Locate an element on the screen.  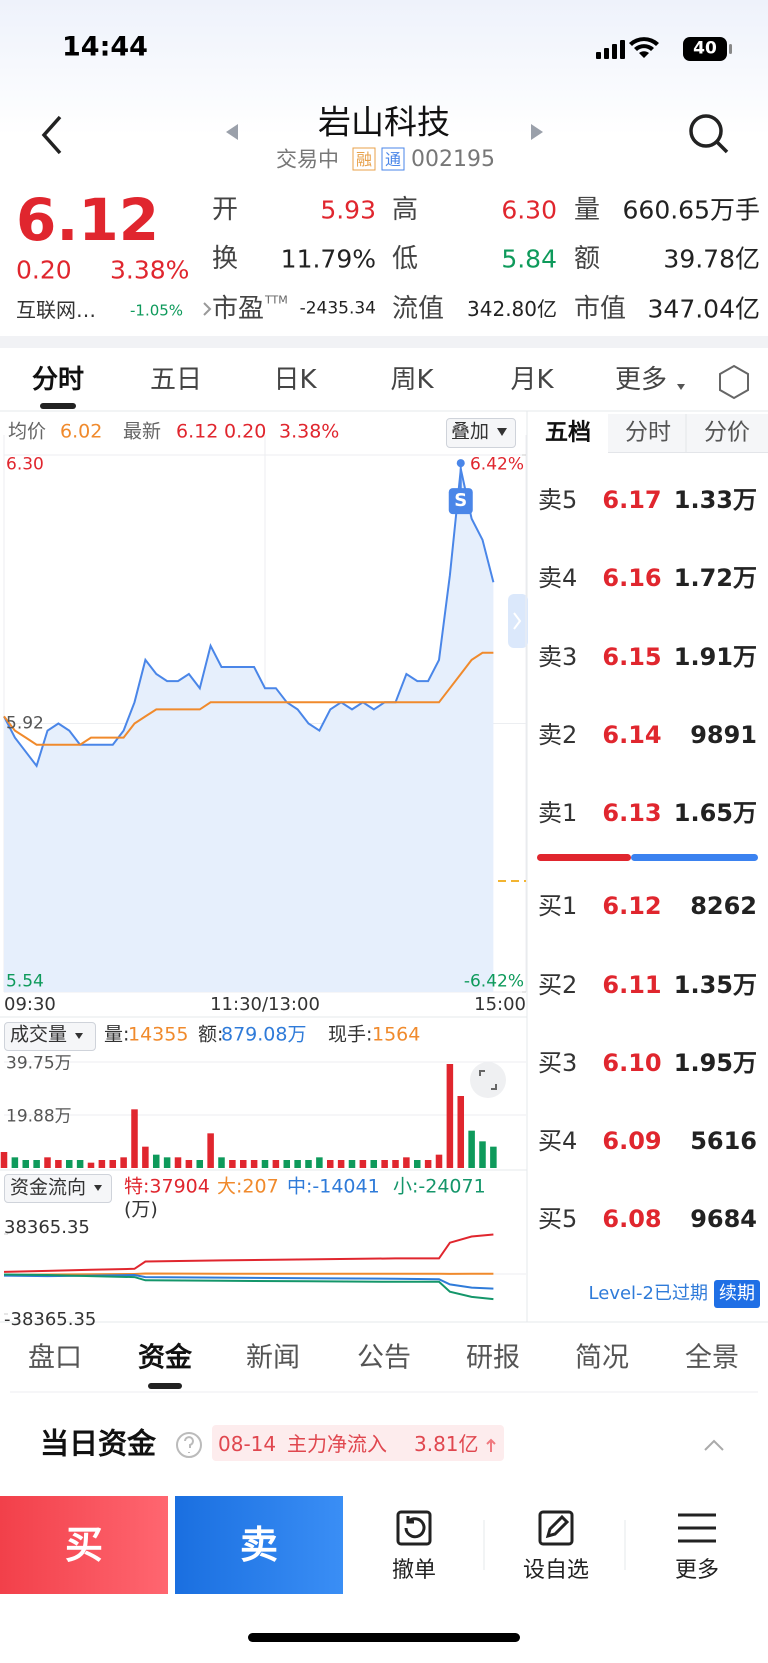
order-label: 买2 is located at coordinates (558, 985).